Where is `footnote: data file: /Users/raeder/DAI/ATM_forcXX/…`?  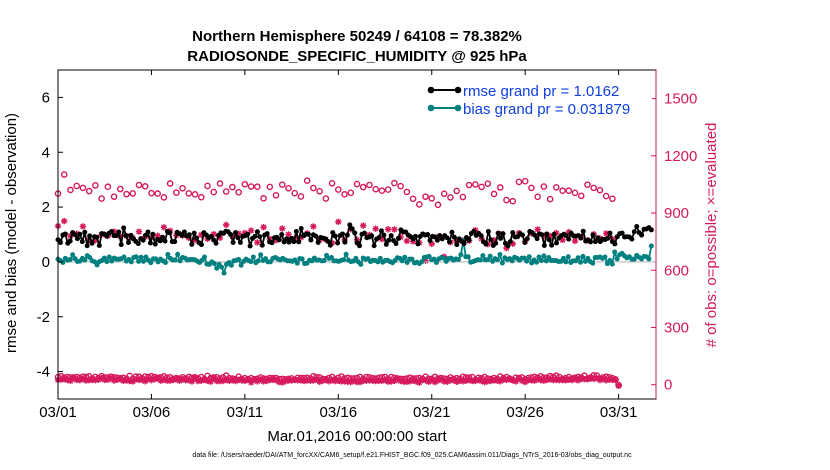 footnote: data file: /Users/raeder/DAI/ATM_forcXX/… is located at coordinates (412, 455).